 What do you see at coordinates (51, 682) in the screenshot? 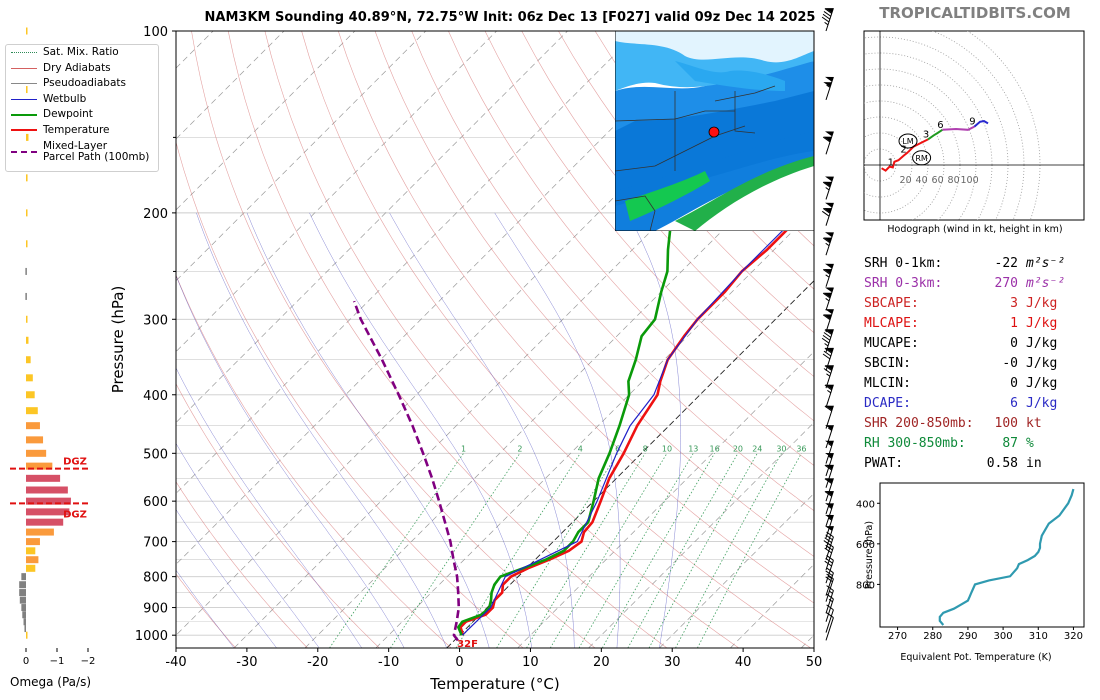
I see `omega-axis-label: Omega (Pa/s)` at bounding box center [51, 682].